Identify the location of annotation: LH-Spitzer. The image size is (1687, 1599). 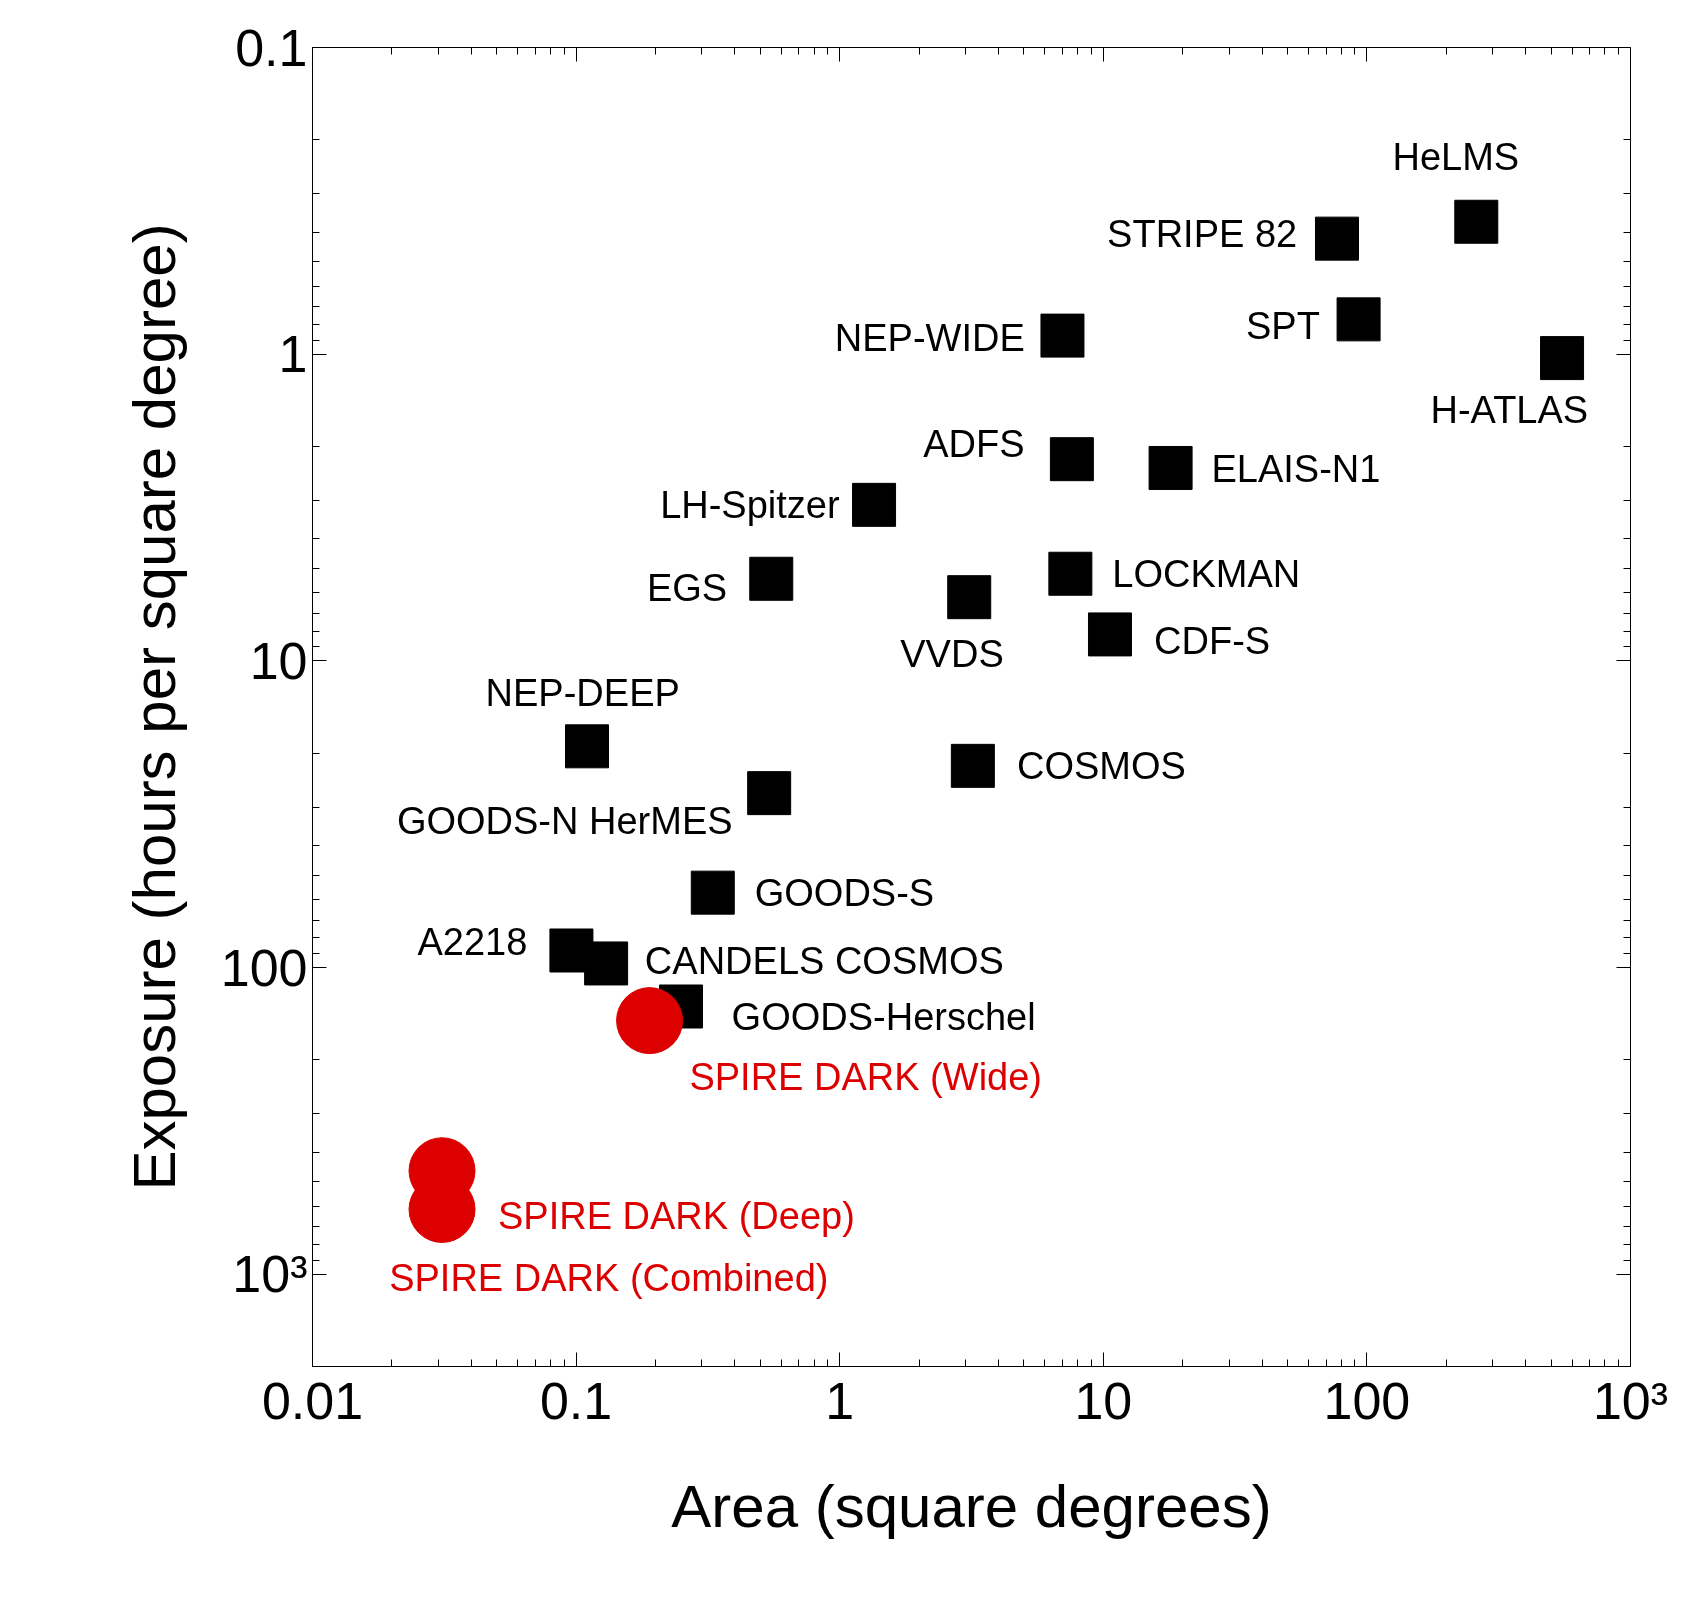
(750, 504).